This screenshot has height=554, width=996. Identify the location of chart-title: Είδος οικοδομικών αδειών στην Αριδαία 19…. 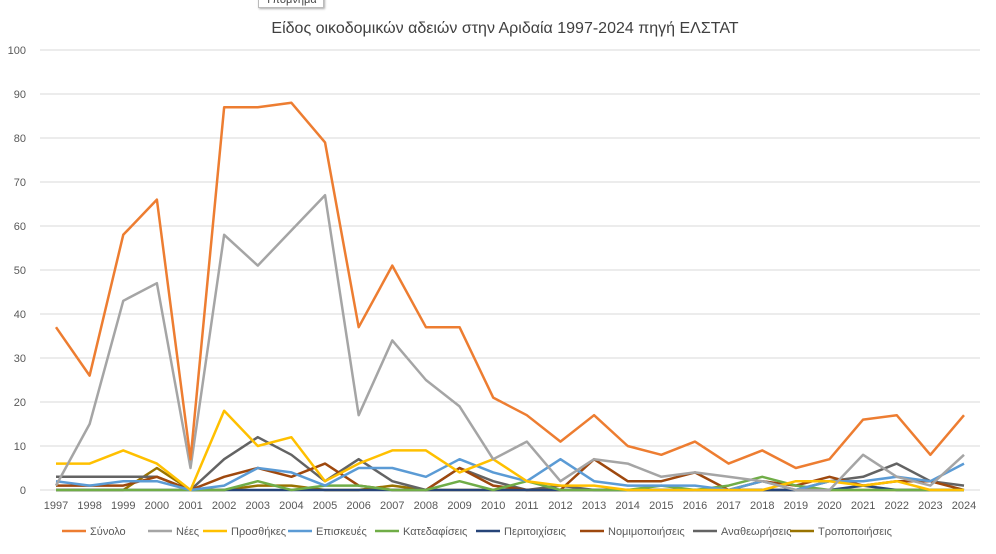
(504, 28).